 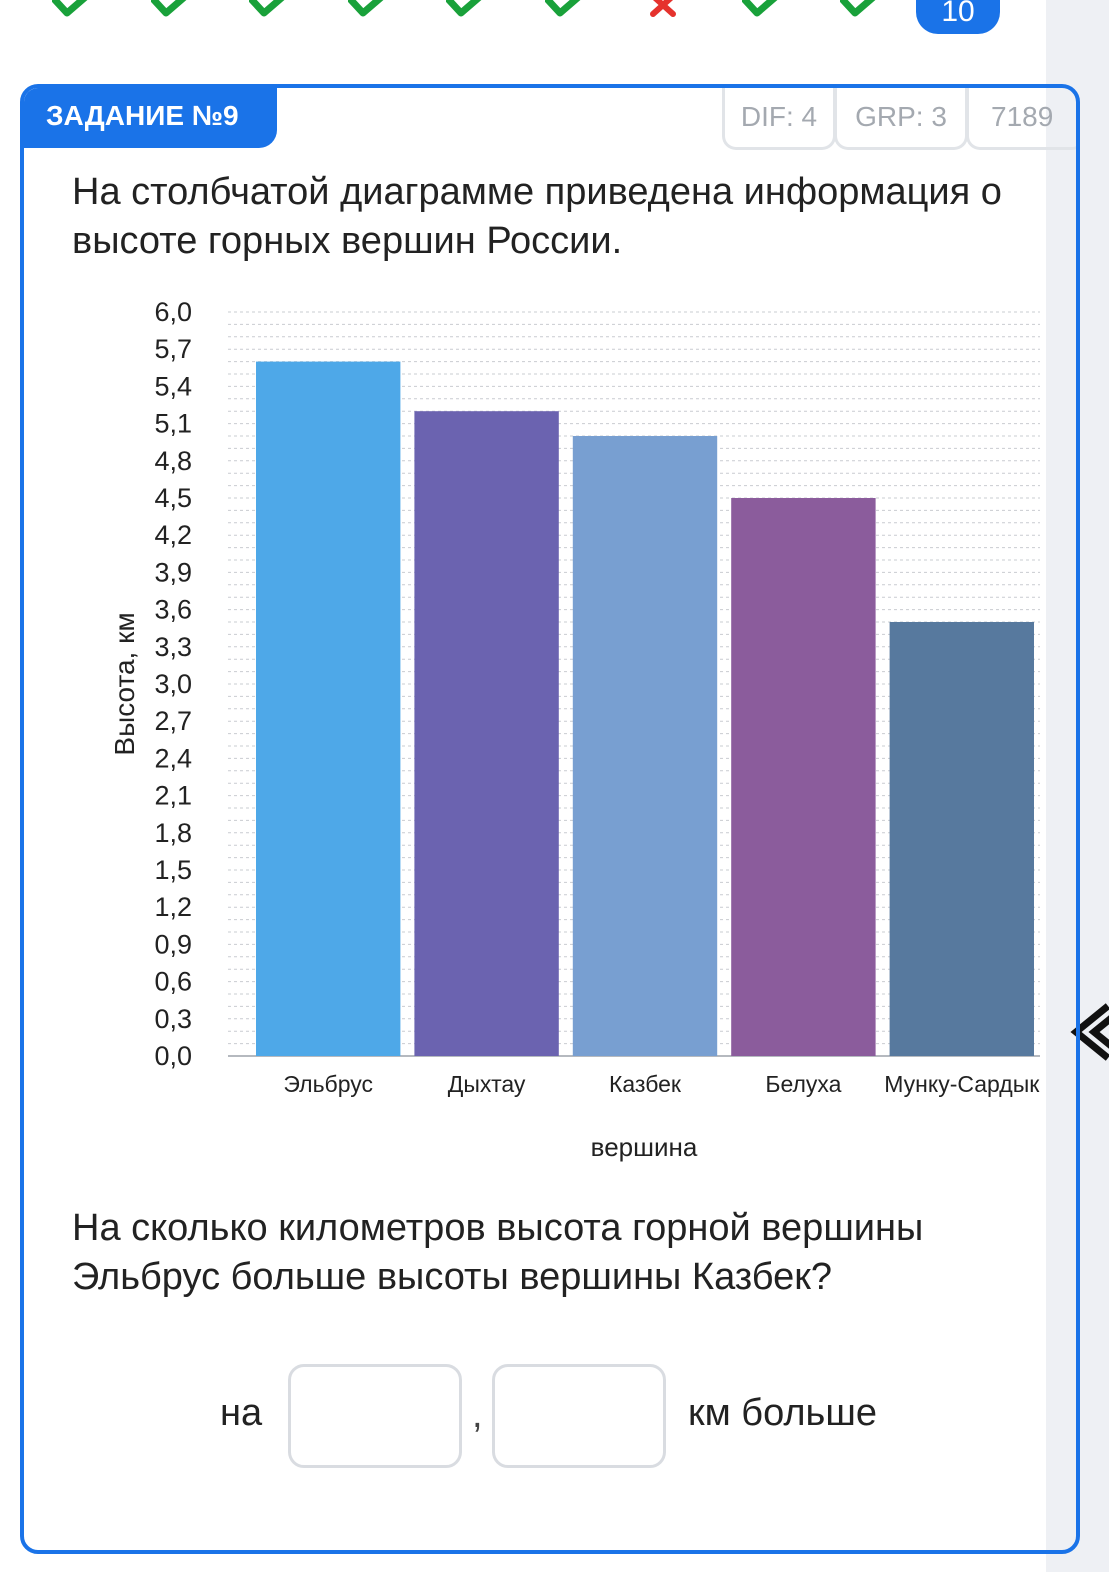 I want to click on y-tick-label: 0,9, so click(x=173, y=944).